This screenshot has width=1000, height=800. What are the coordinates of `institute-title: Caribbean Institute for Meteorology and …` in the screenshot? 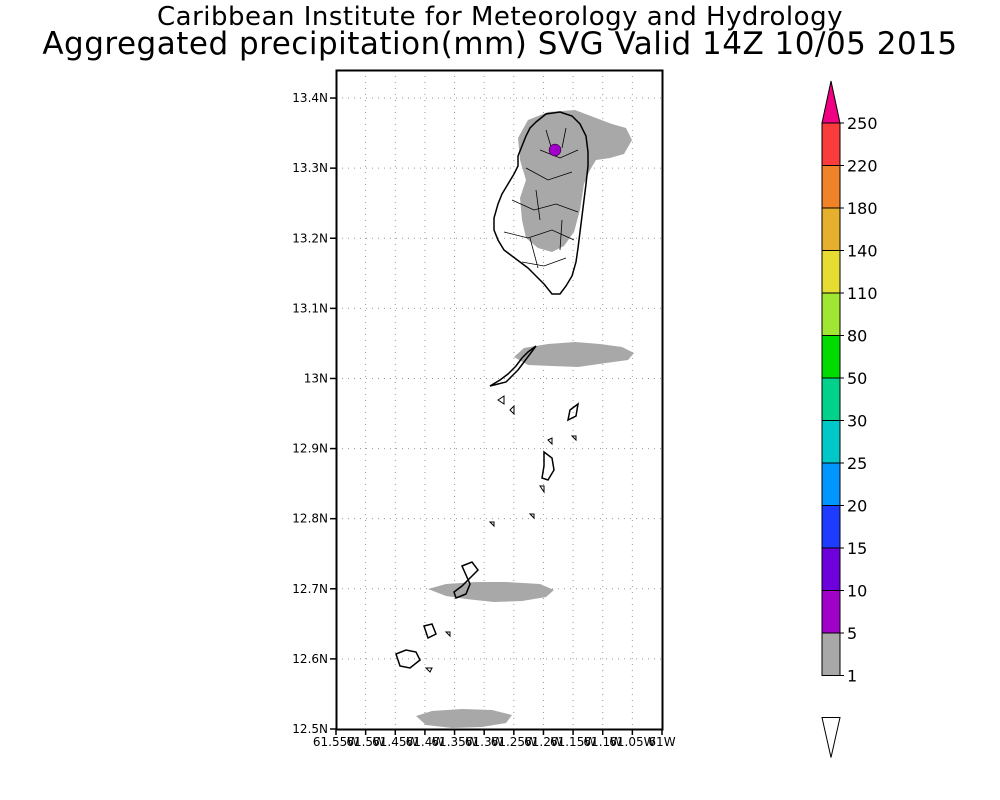 It's located at (500, 17).